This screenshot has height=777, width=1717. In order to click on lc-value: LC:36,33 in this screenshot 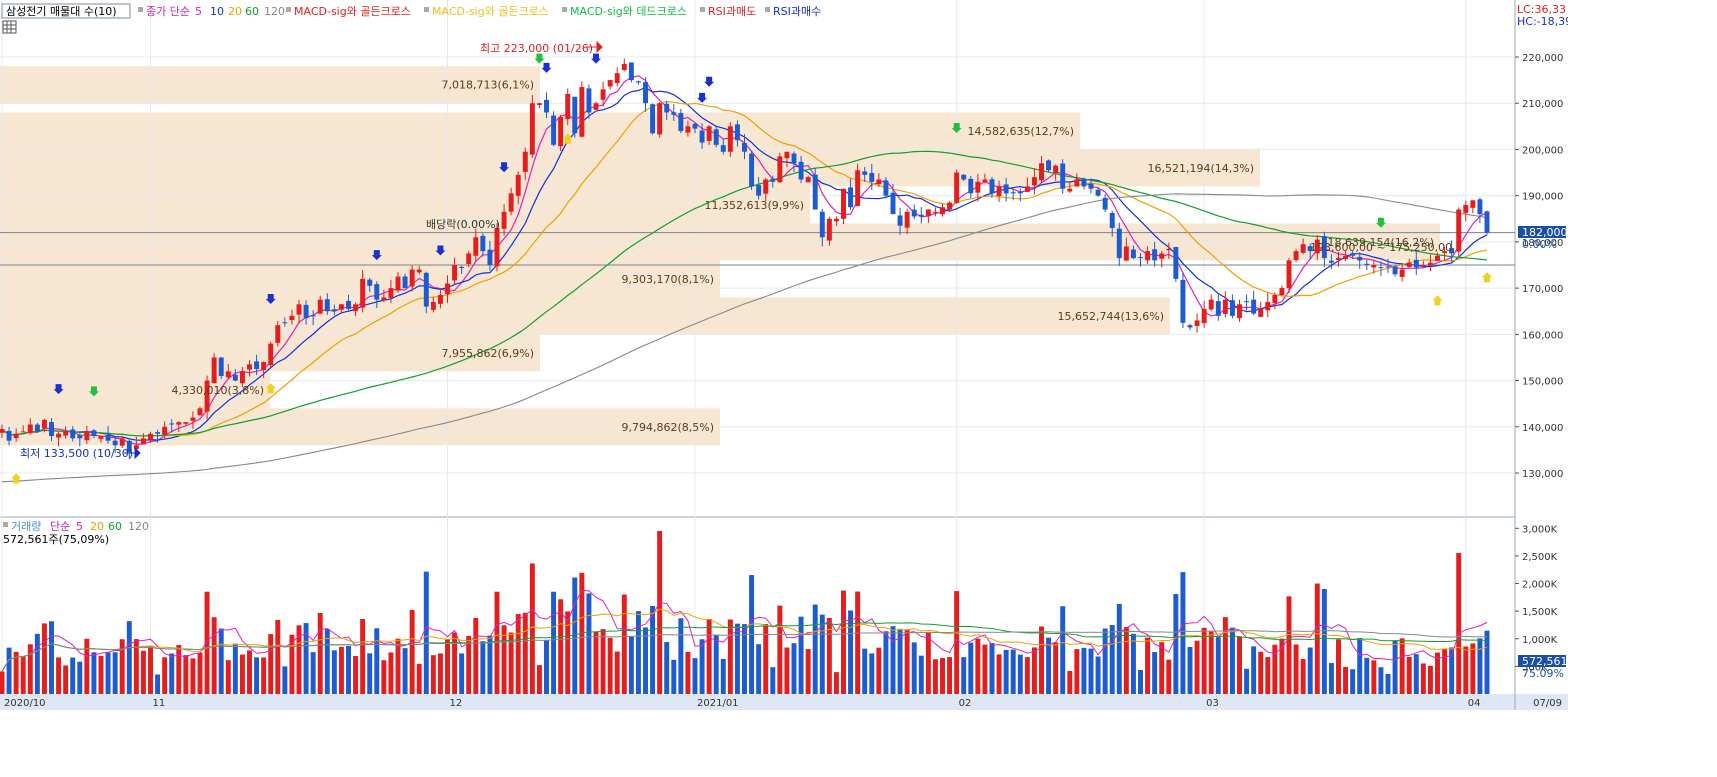, I will do `click(1541, 9)`.